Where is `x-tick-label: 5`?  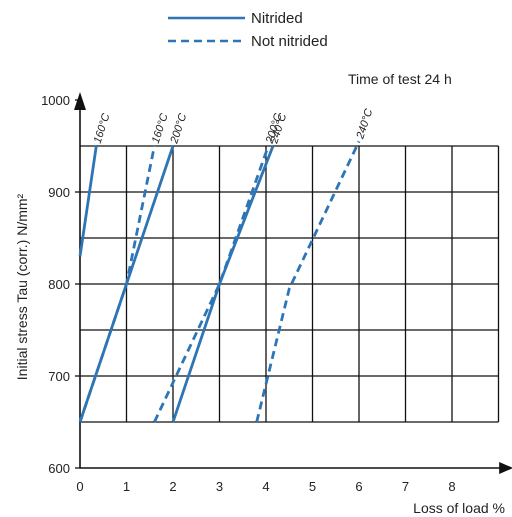 x-tick-label: 5 is located at coordinates (312, 486).